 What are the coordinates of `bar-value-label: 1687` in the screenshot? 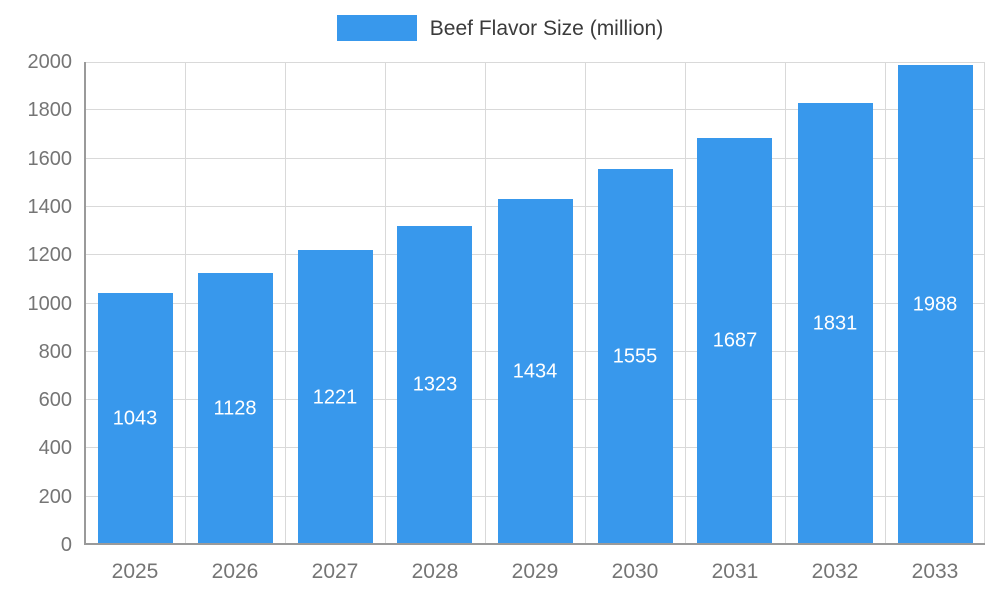 It's located at (735, 340).